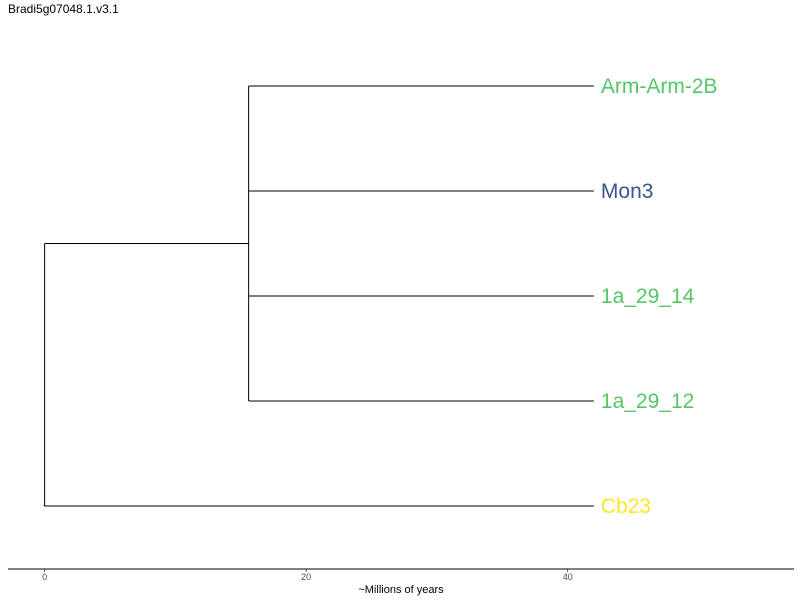 This screenshot has height=600, width=800. I want to click on tip-label: Mon3, so click(627, 191).